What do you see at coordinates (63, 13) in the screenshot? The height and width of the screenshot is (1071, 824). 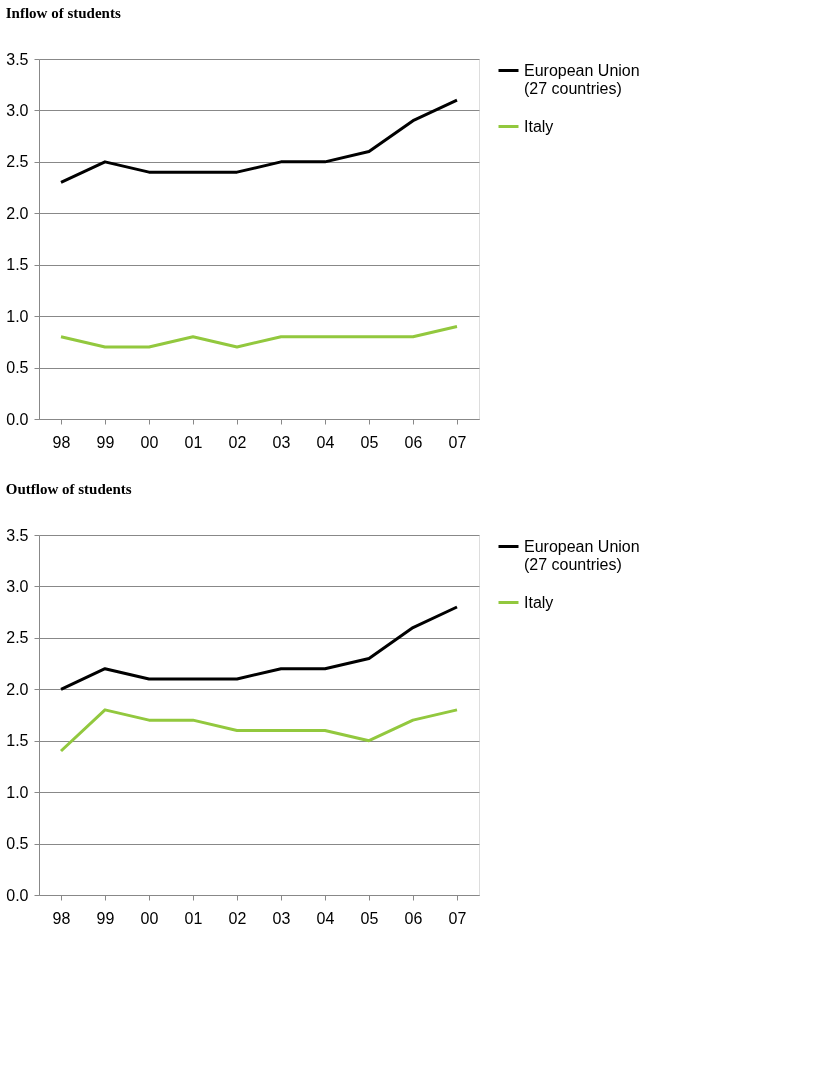 I see `chart-title: Inflow of students` at bounding box center [63, 13].